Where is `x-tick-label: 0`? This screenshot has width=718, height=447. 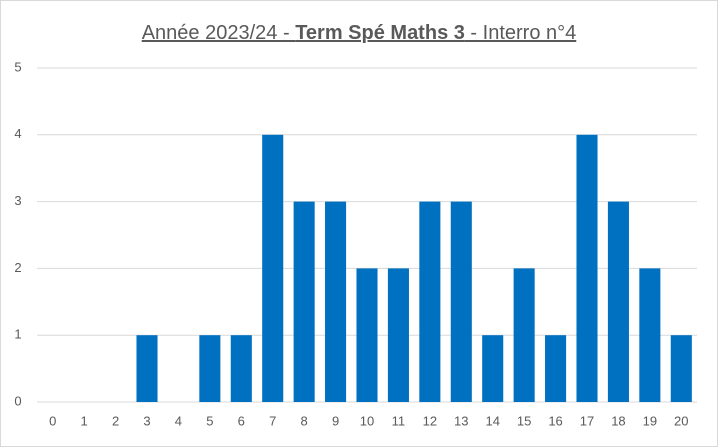 x-tick-label: 0 is located at coordinates (52, 420).